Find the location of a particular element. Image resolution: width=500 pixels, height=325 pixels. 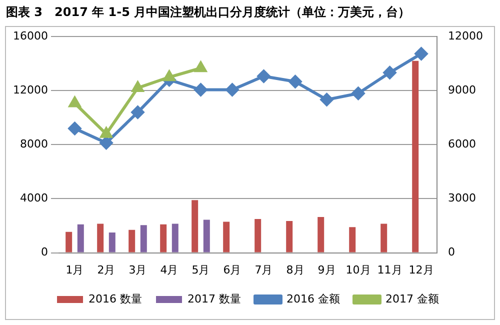

legend-label: 2017 数量 is located at coordinates (215, 299).